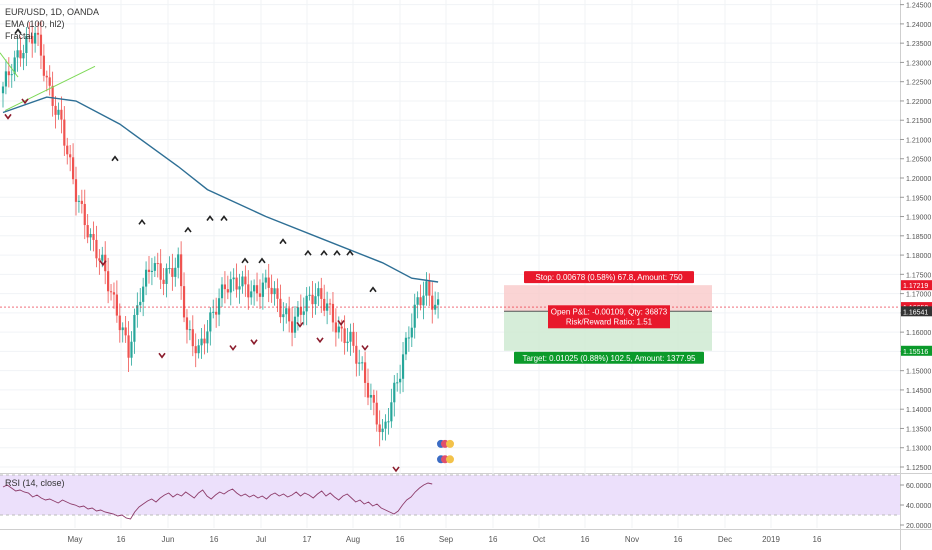 The height and width of the screenshot is (550, 932). What do you see at coordinates (918, 218) in the screenshot?
I see `y-tick-label: 1.19000` at bounding box center [918, 218].